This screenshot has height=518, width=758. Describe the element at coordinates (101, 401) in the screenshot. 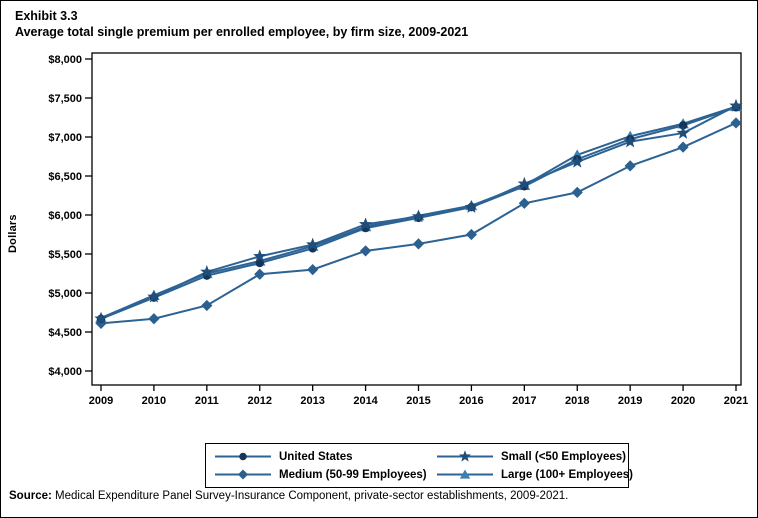

I see `x-tick-label: 2009` at that location.